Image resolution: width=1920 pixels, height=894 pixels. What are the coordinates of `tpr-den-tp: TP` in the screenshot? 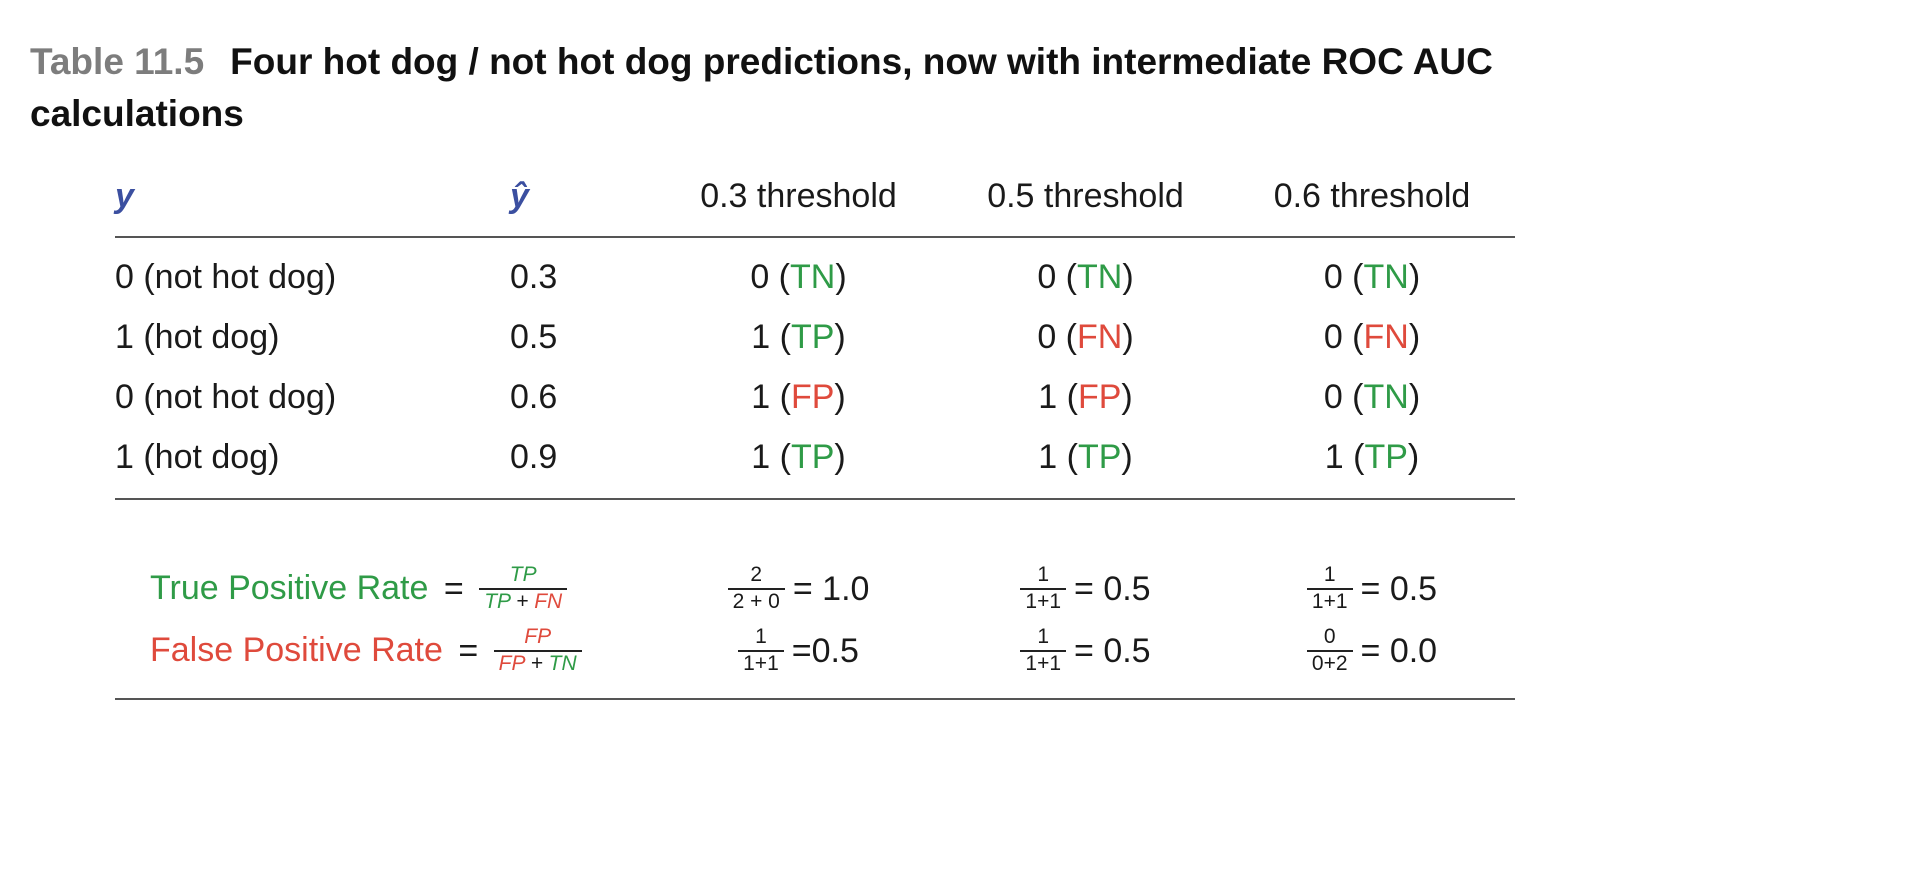 It's located at (497, 601).